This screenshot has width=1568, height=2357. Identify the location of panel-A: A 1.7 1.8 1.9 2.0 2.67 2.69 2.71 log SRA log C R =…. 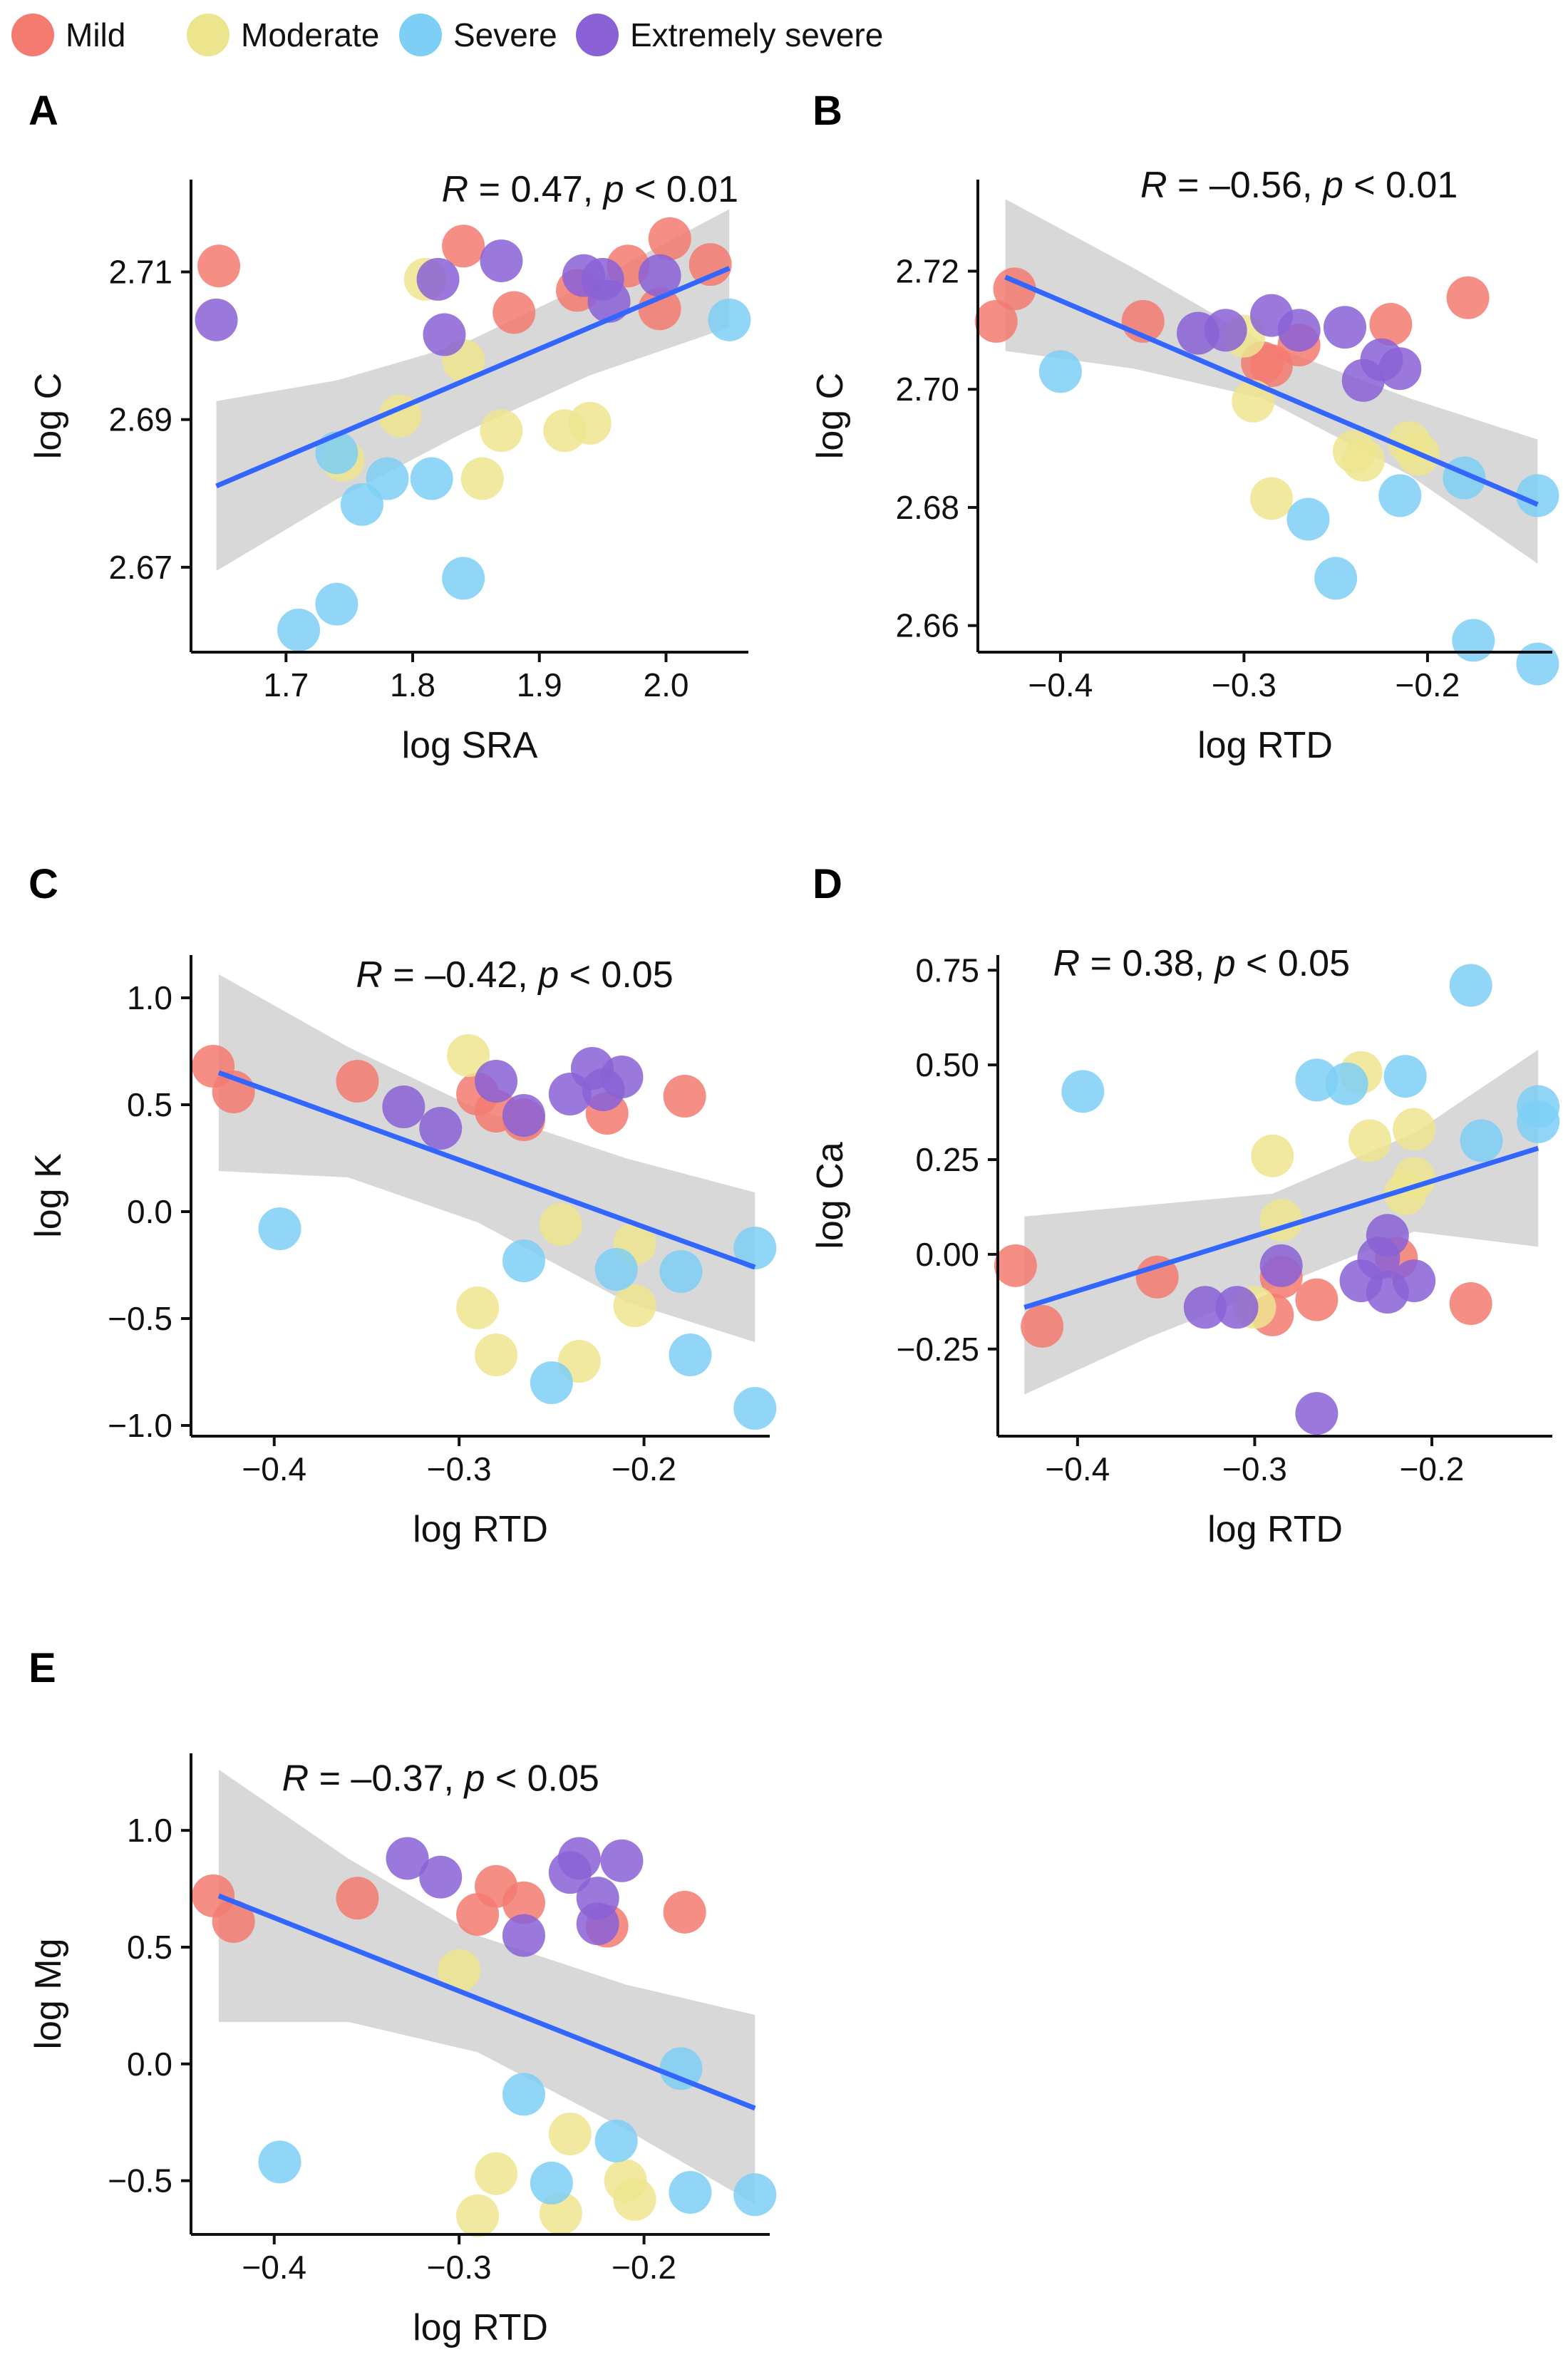
(390, 427).